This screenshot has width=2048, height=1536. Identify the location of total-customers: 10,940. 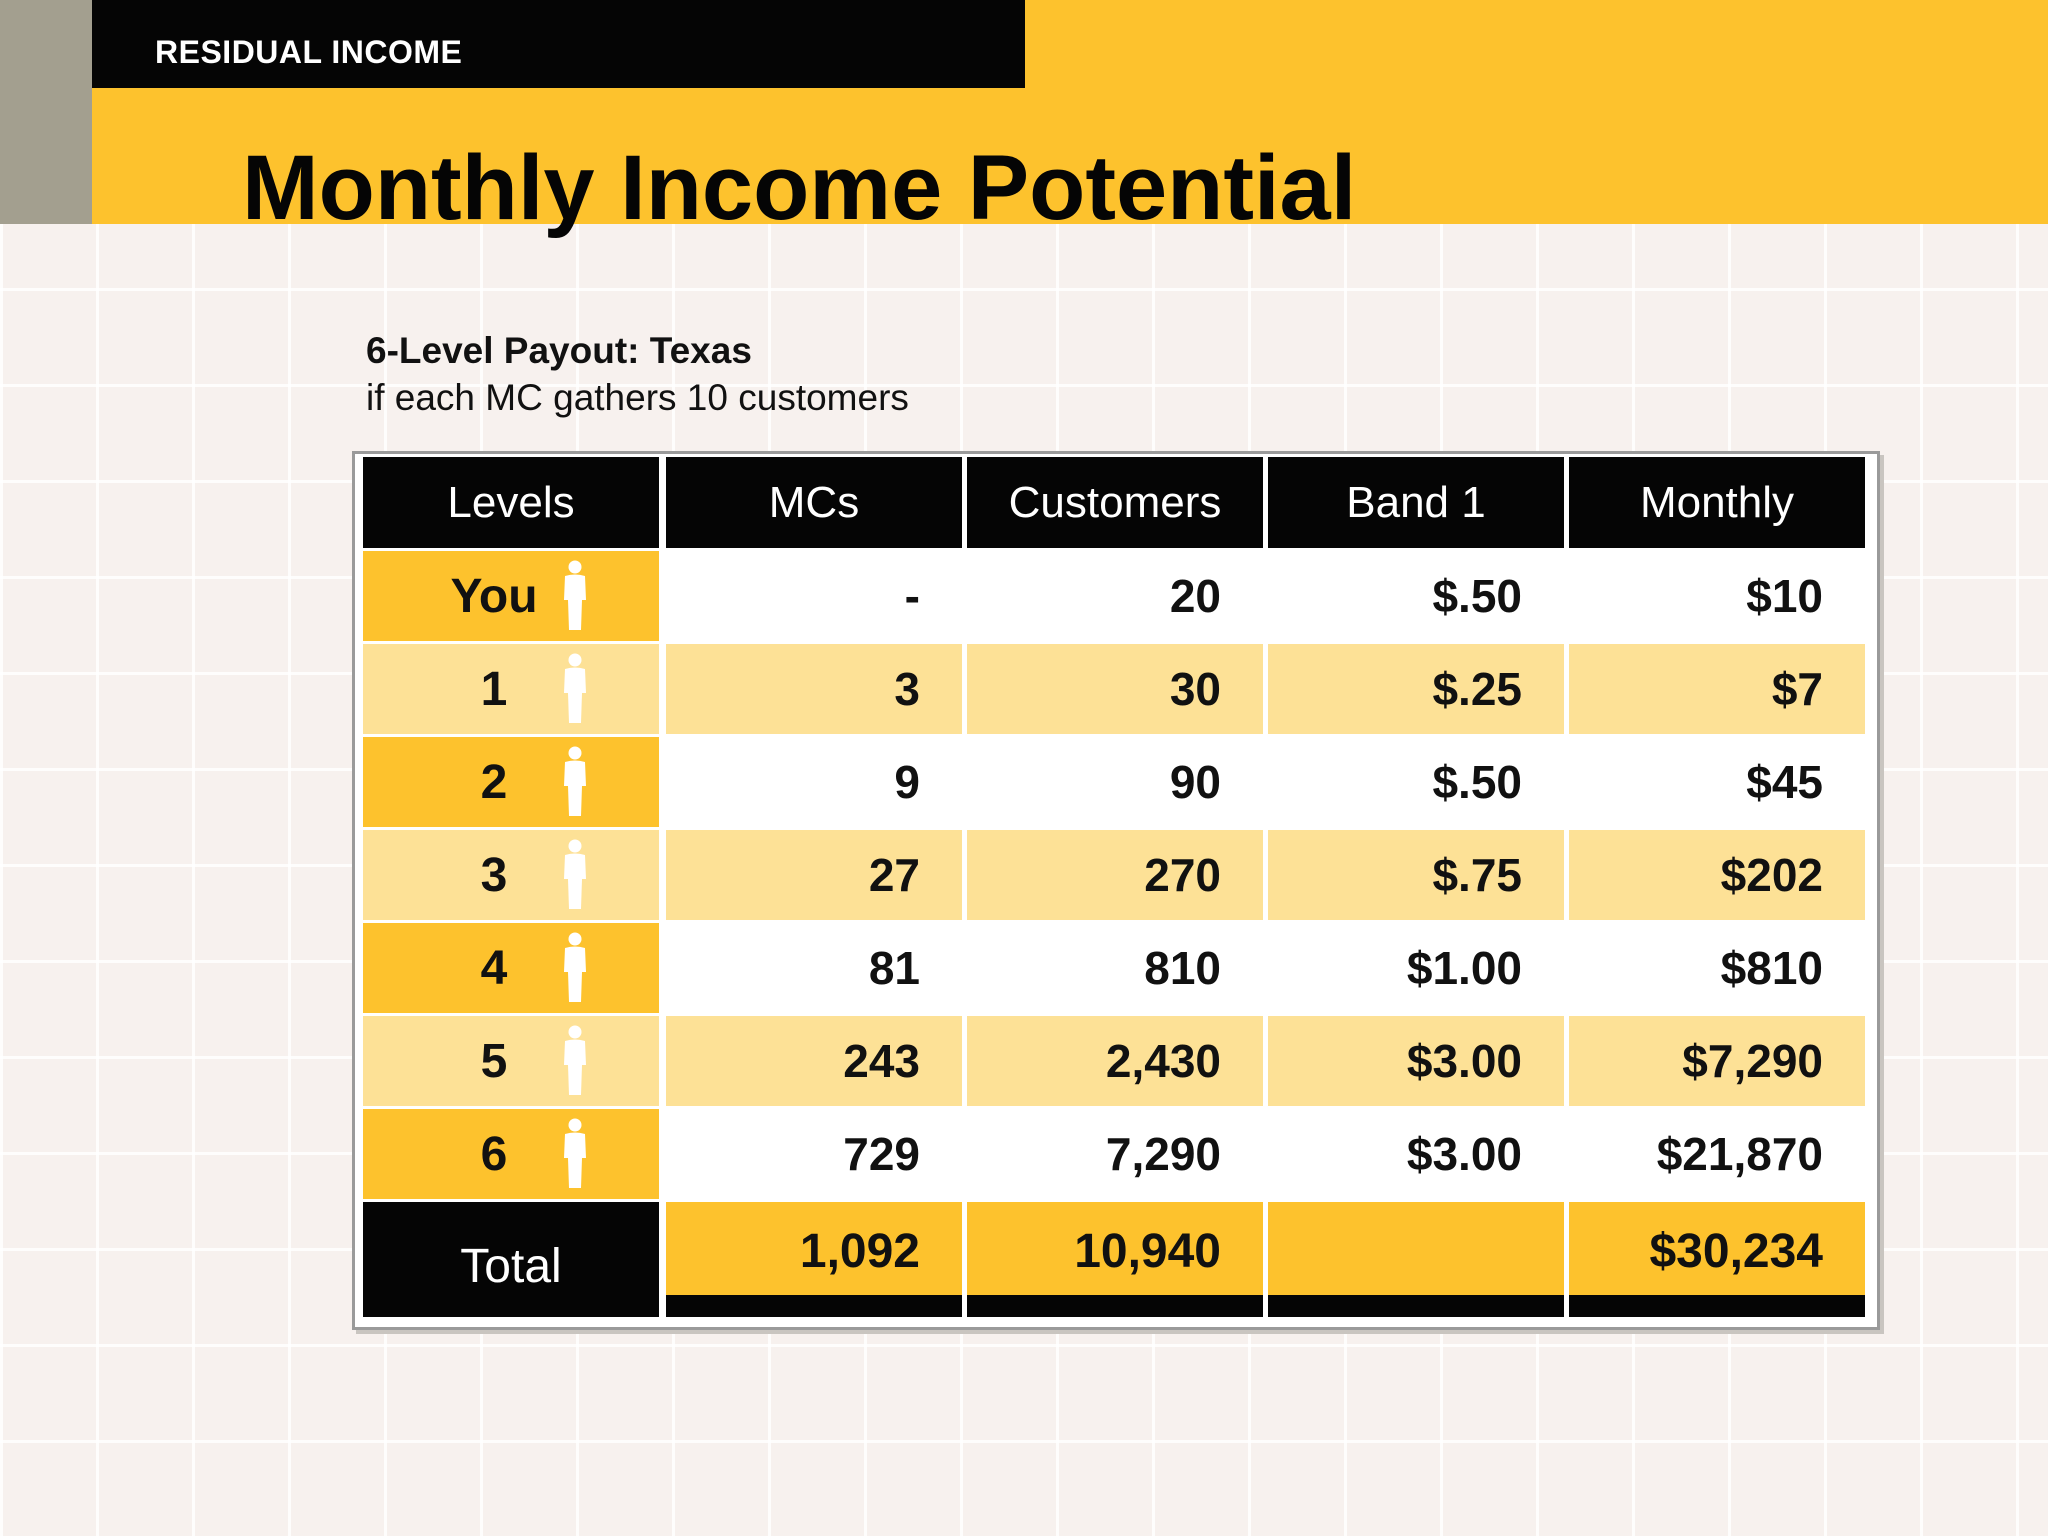
(1115, 1259).